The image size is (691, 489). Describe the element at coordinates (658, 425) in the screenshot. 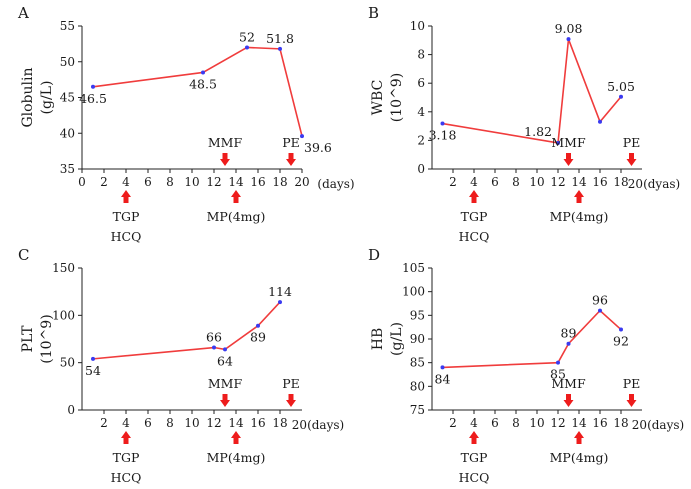

I see `panel-d-x-unit: 20(days)` at that location.